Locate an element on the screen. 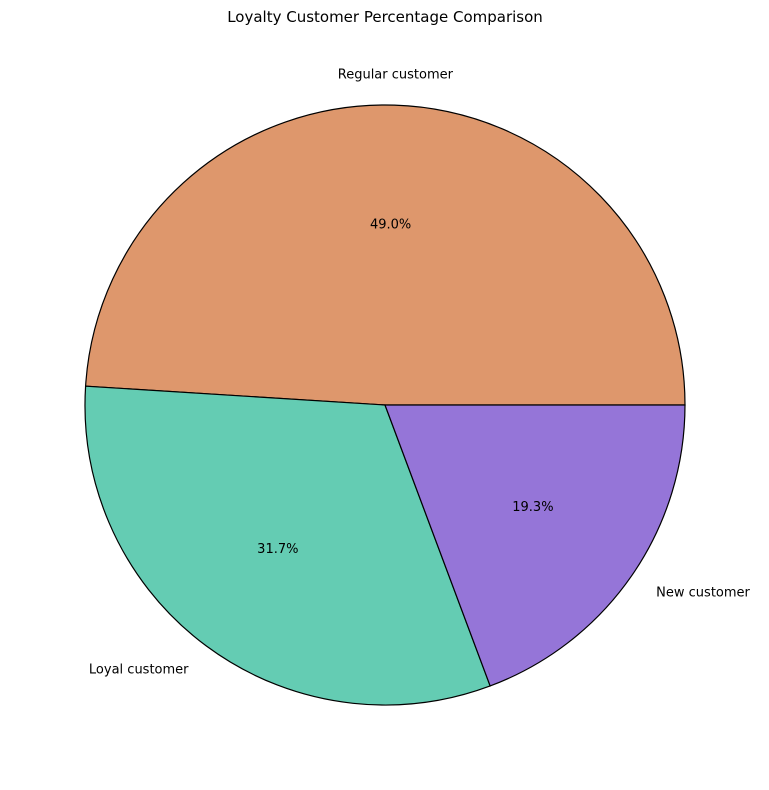 Image resolution: width=769 pixels, height=790 pixels. slice-label-regular-customer: Regular customer is located at coordinates (396, 75).